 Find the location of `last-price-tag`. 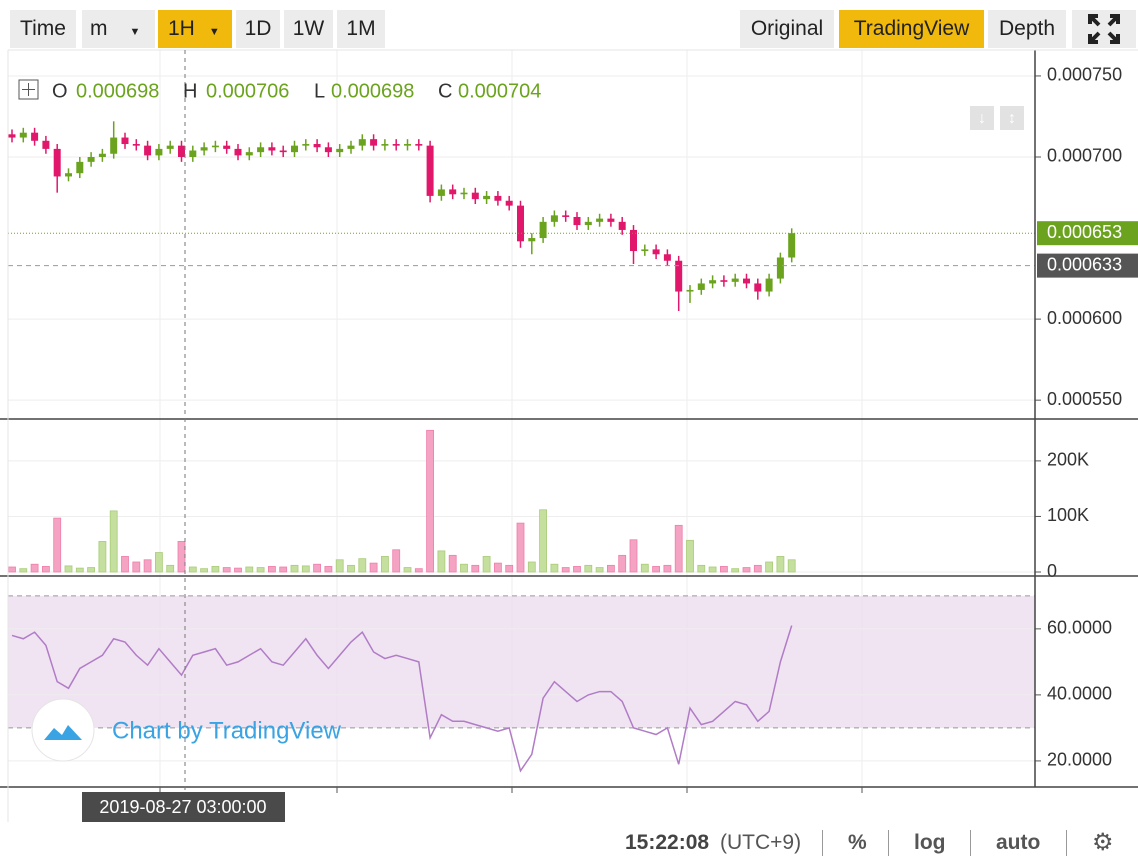

last-price-tag is located at coordinates (1087, 233).